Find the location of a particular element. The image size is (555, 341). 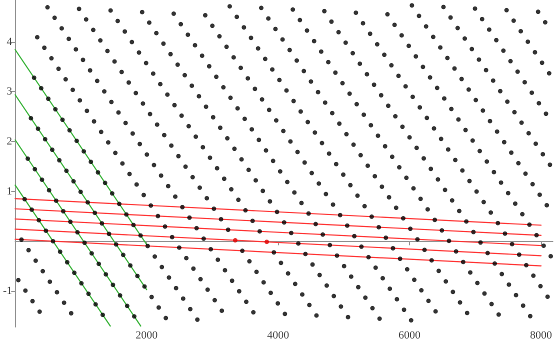

x-tick-label: 6000 is located at coordinates (410, 335).